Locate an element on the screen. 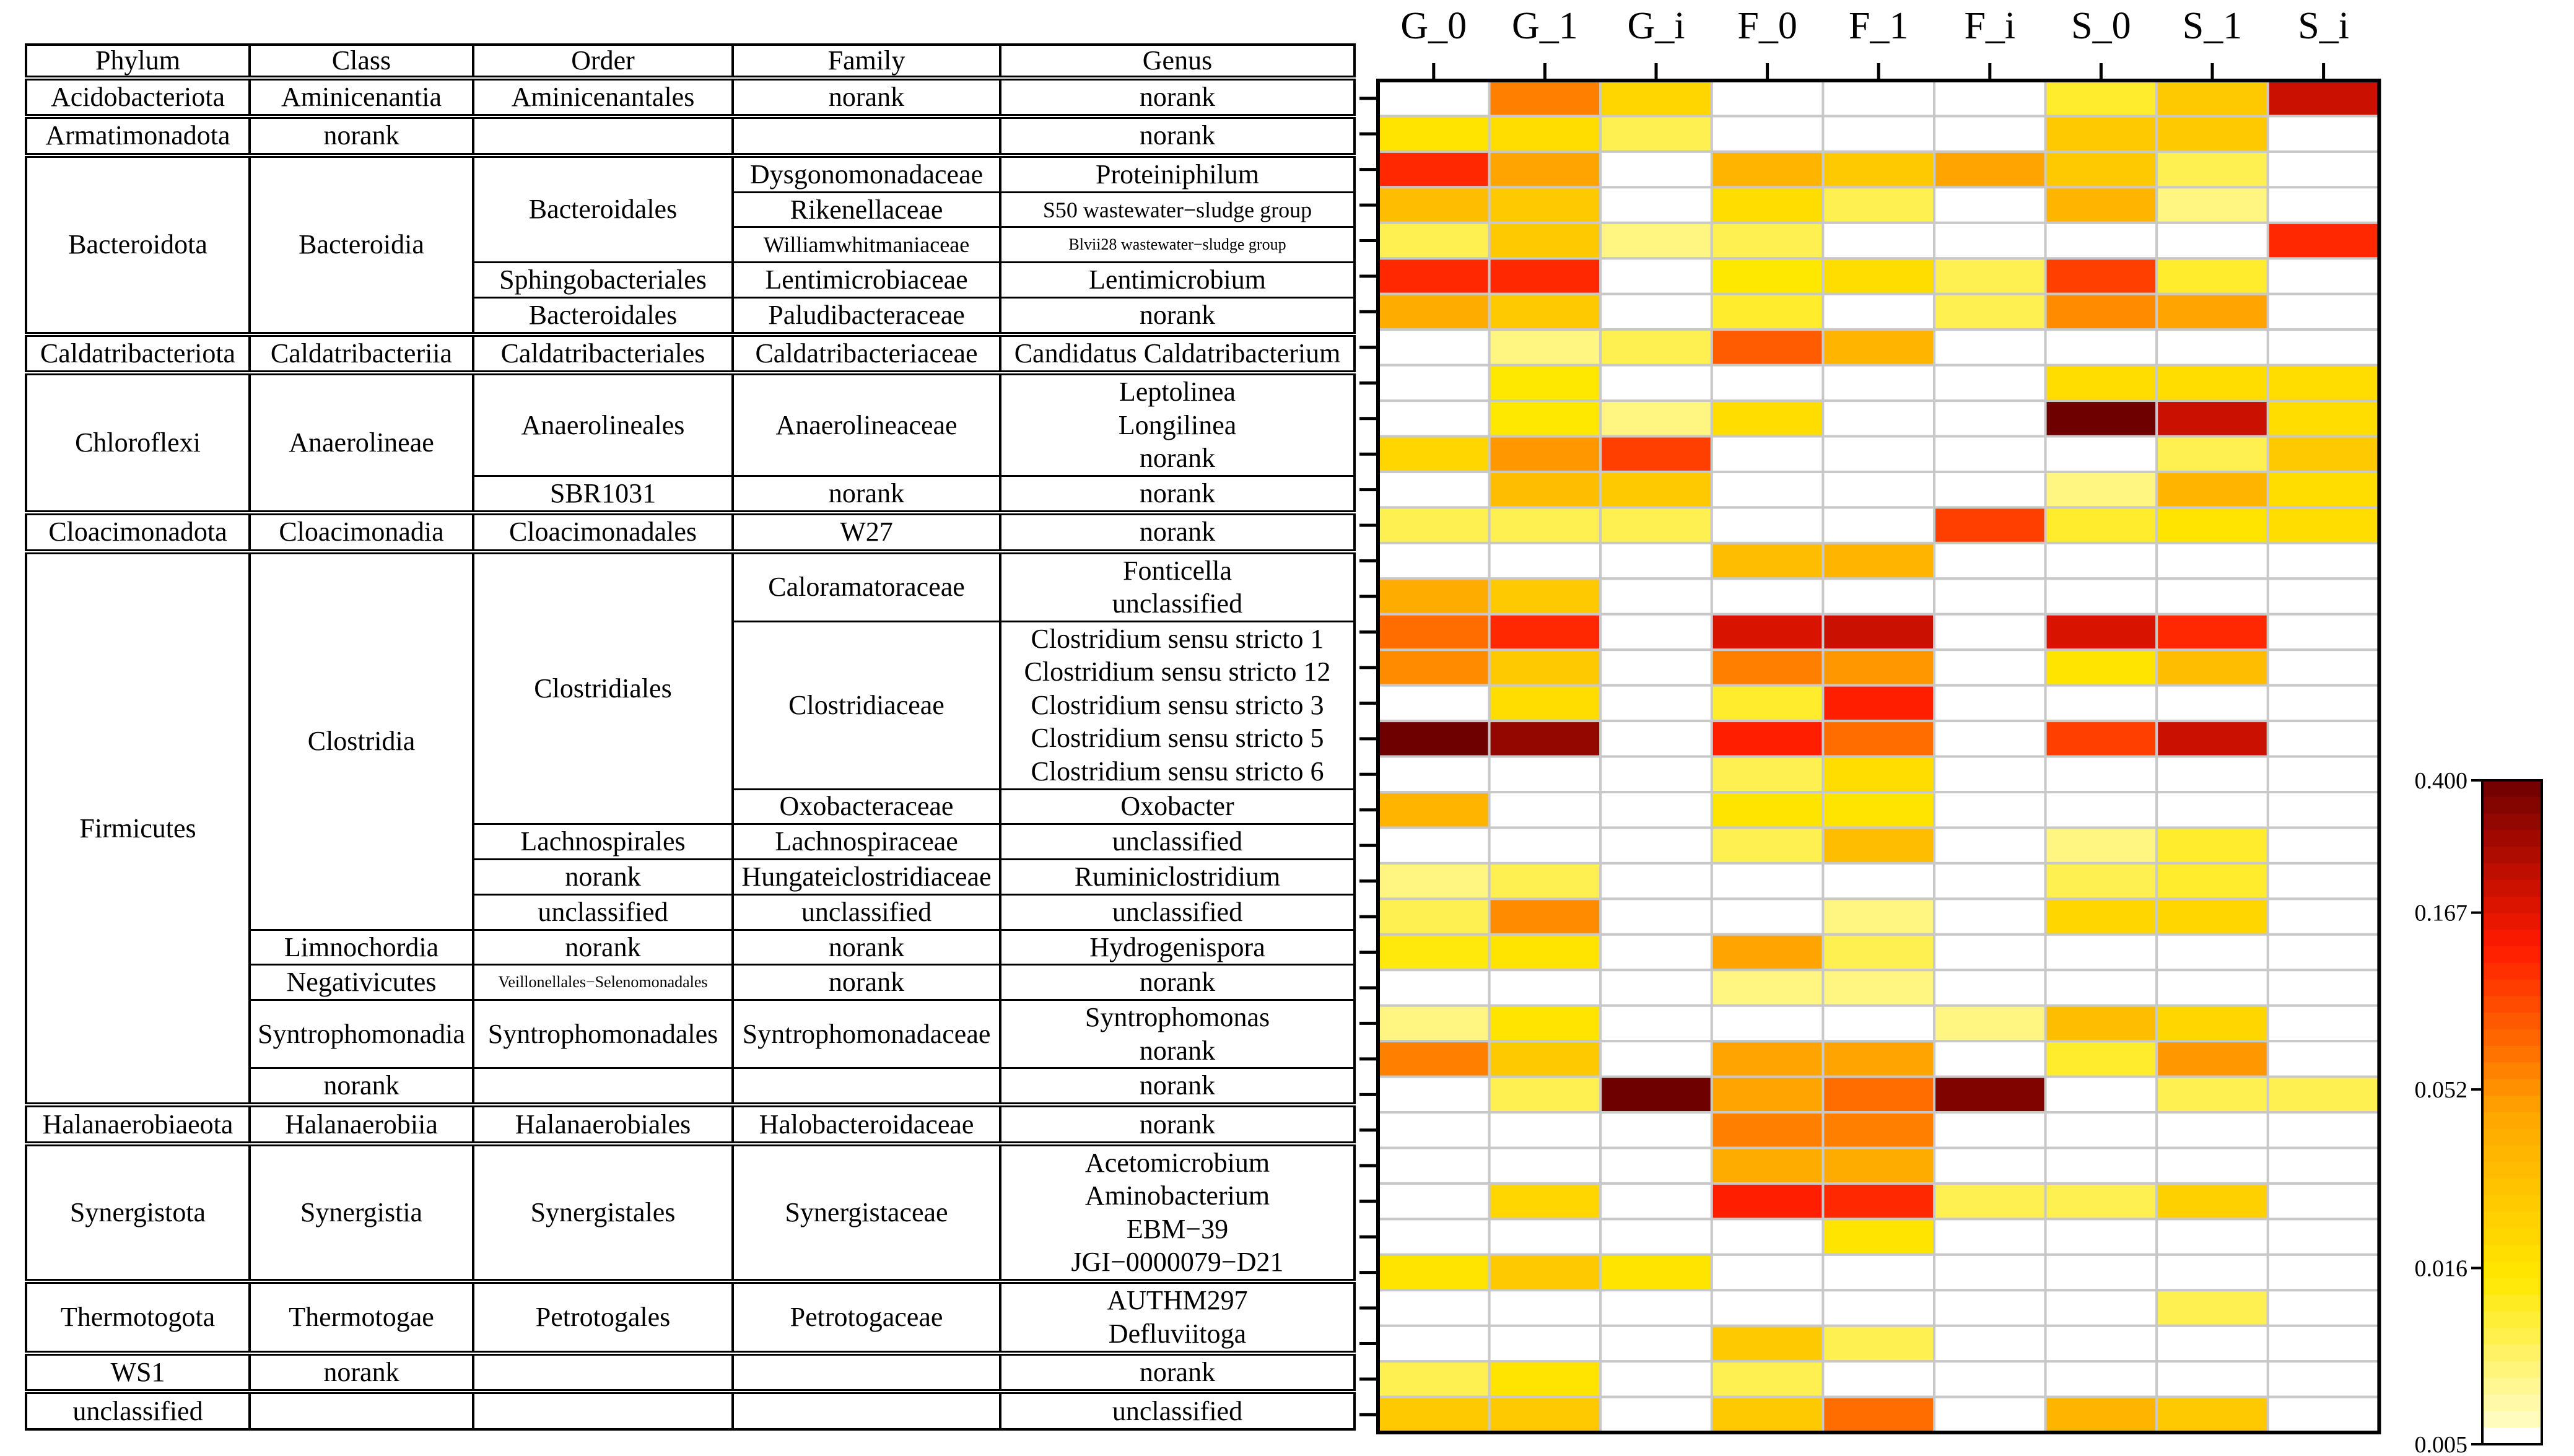 The width and height of the screenshot is (2574, 1456). cell-class: norank is located at coordinates (361, 1086).